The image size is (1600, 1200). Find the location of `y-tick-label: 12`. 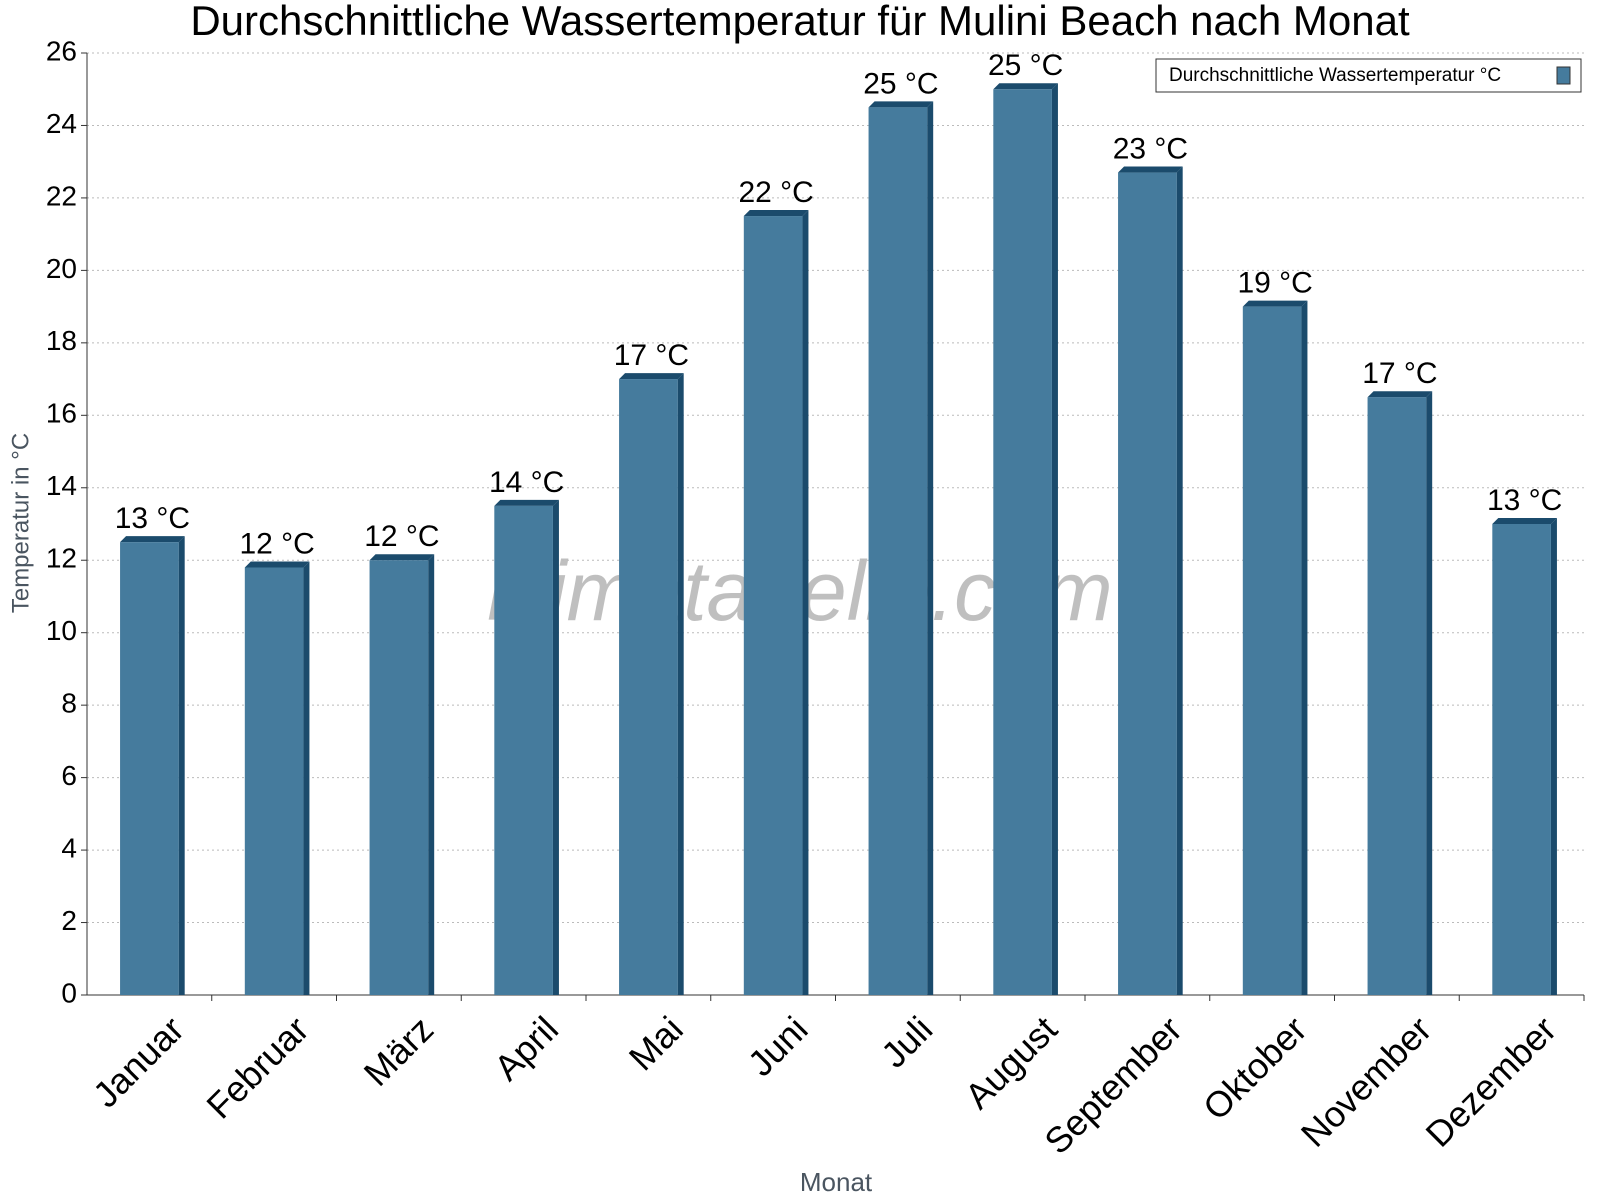

y-tick-label: 12 is located at coordinates (61, 558).